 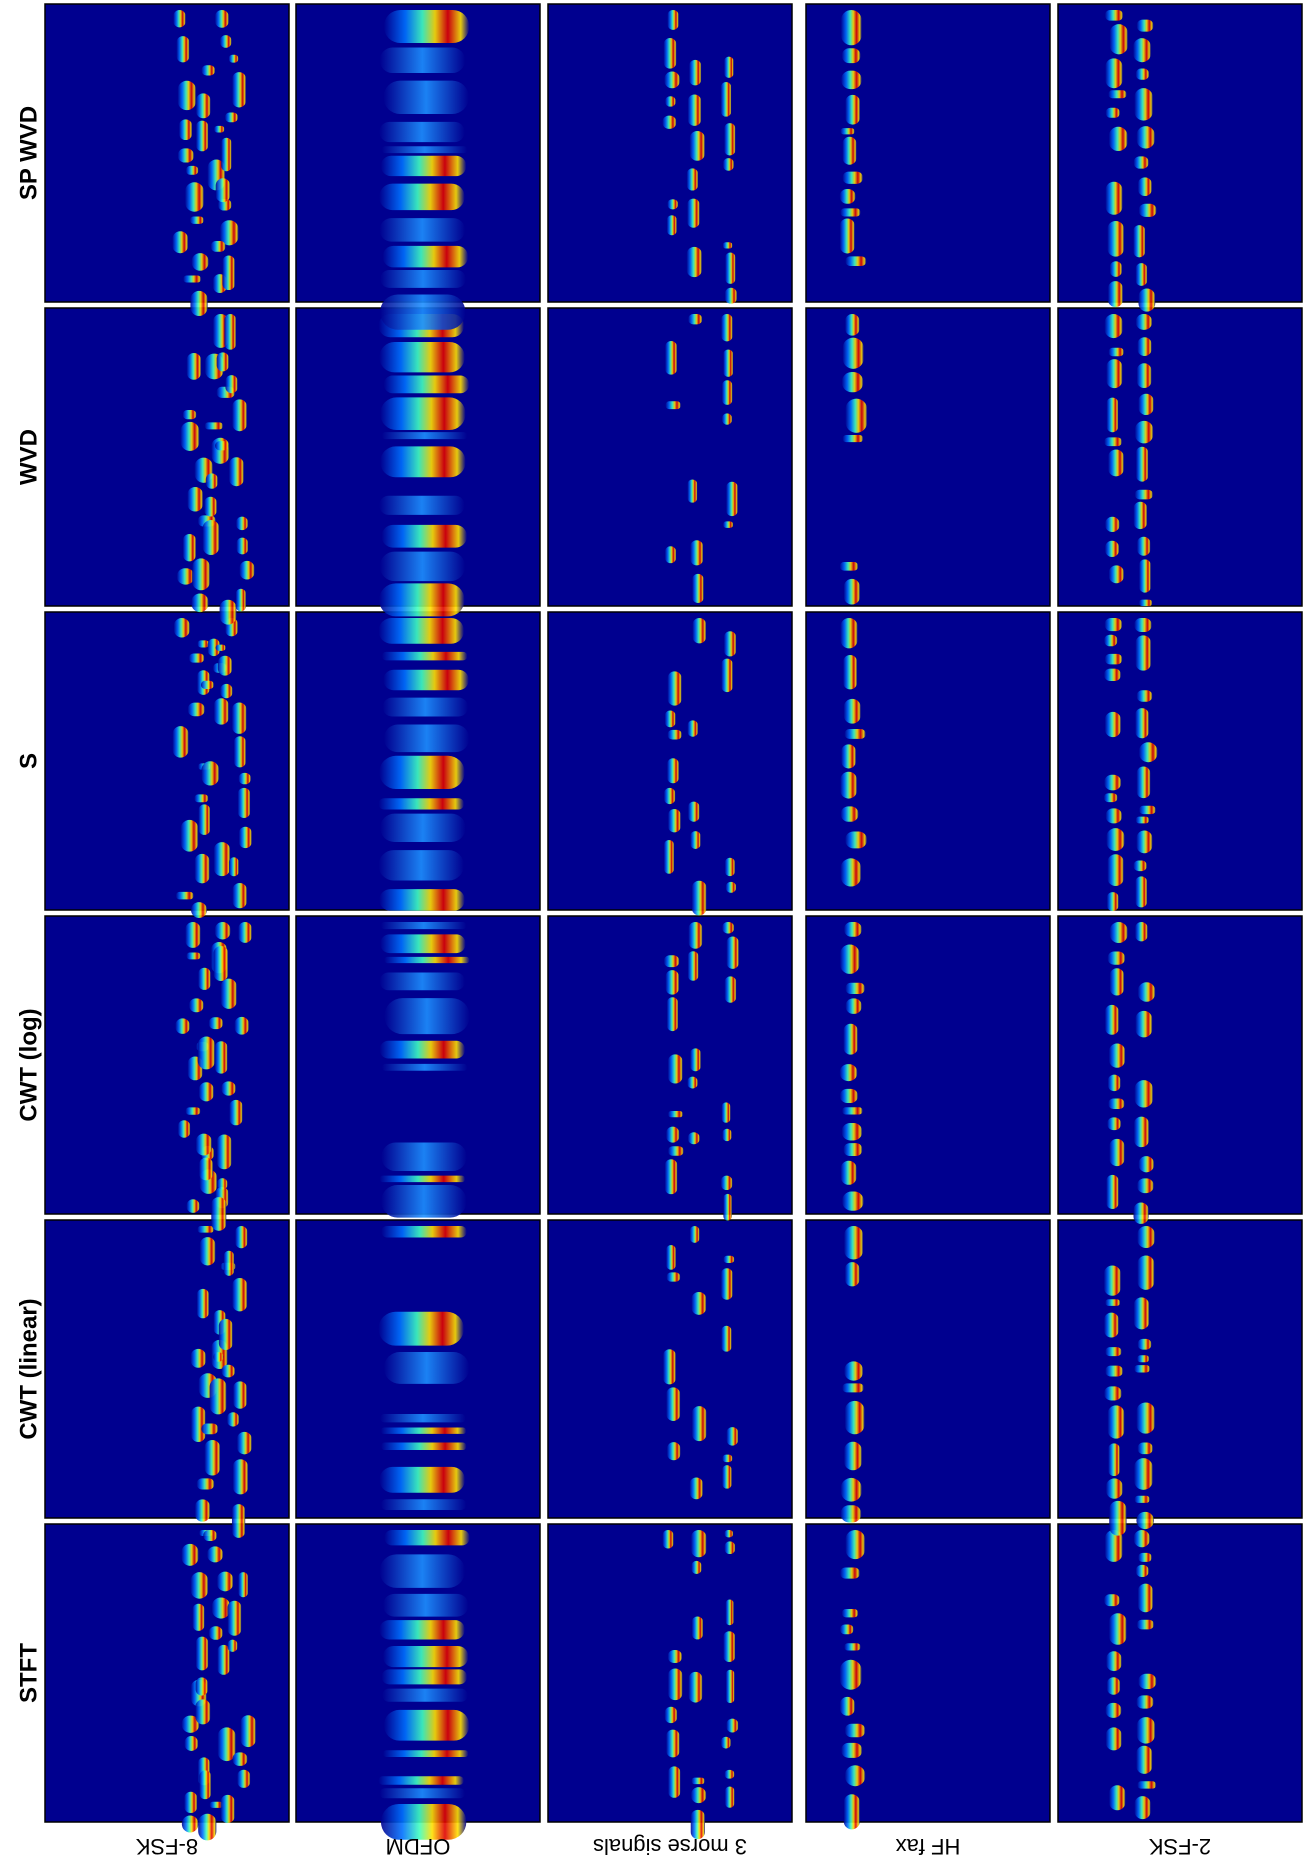 What do you see at coordinates (28, 457) in the screenshot?
I see `method-label: WVD` at bounding box center [28, 457].